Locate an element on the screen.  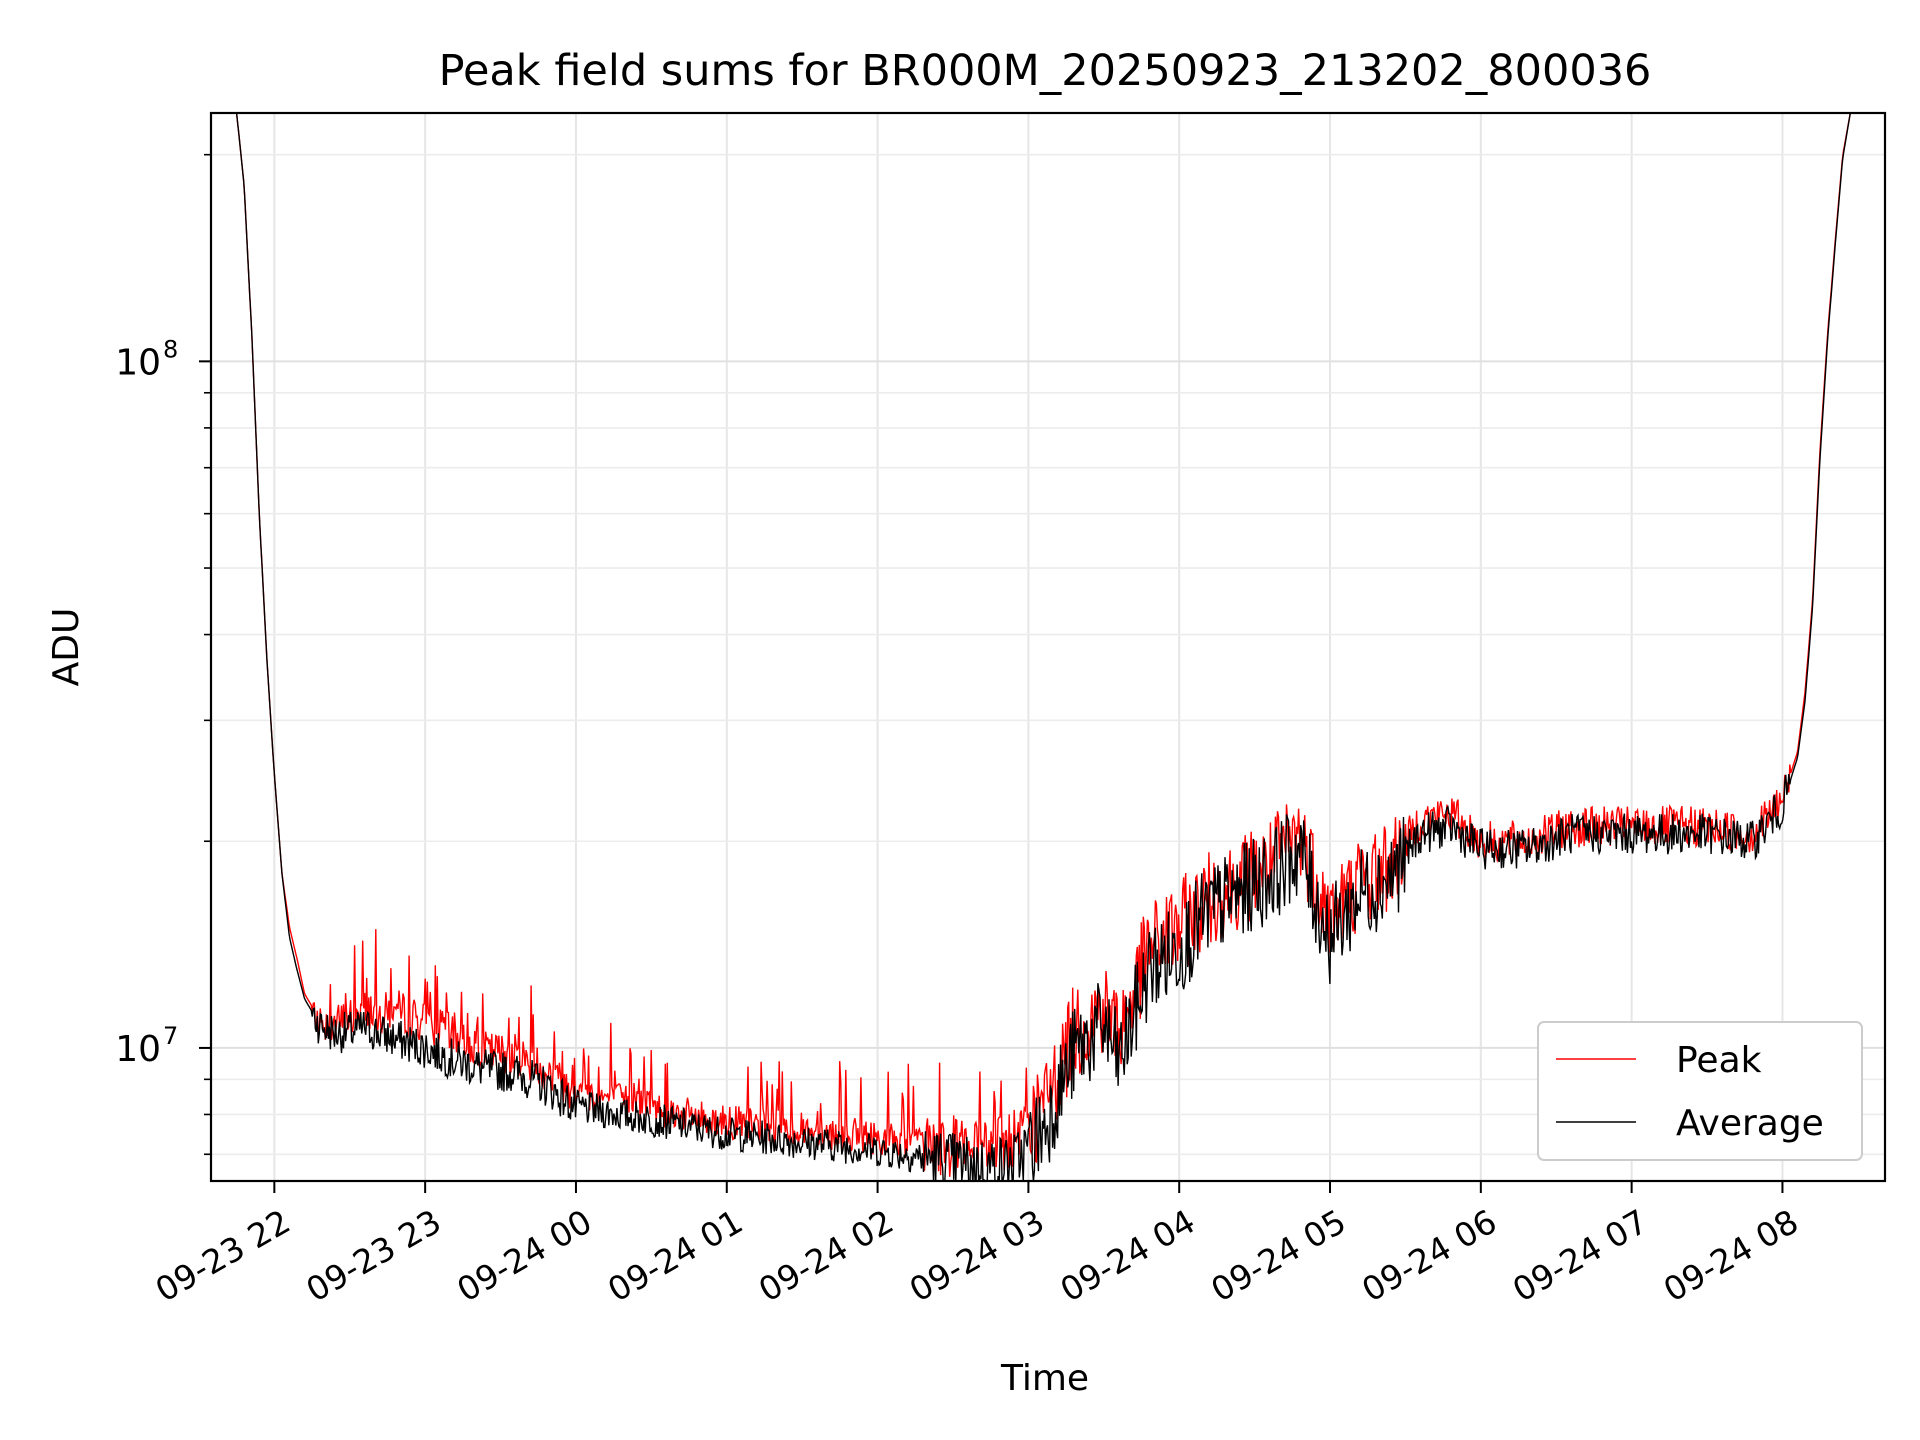
legend-peak-label: Peak is located at coordinates (1719, 1060).